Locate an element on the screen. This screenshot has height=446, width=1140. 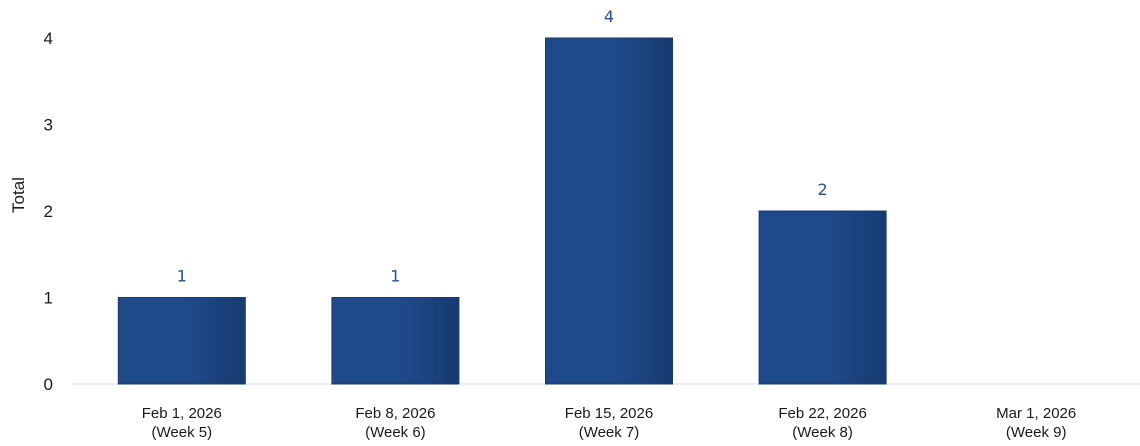
y-tick-label: 4 is located at coordinates (48, 38).